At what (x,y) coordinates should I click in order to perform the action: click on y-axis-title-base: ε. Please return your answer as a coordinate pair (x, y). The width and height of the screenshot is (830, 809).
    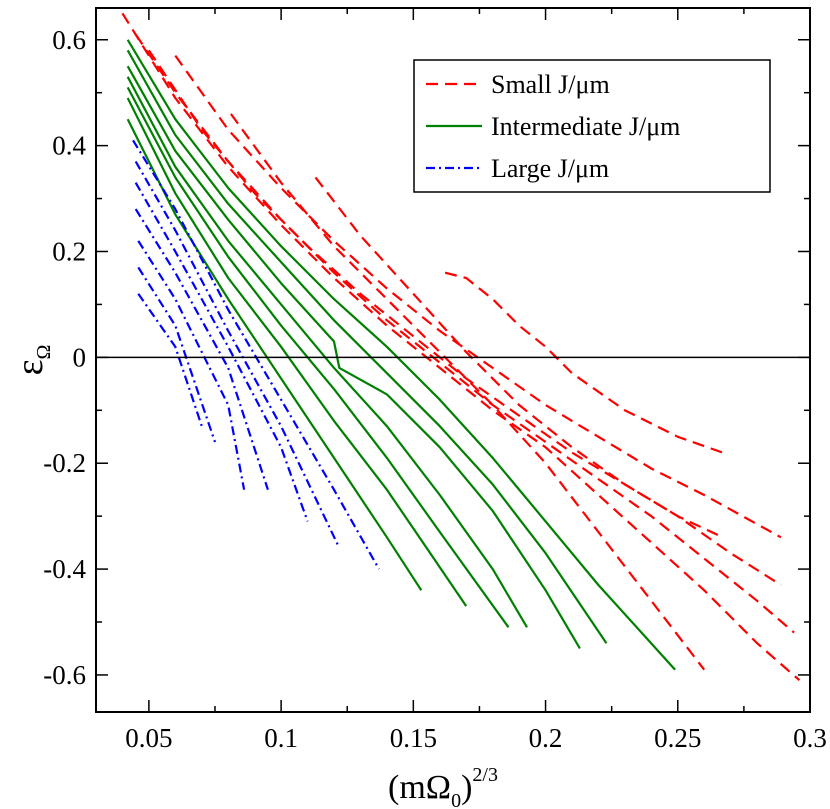
    Looking at the image, I should click on (30, 367).